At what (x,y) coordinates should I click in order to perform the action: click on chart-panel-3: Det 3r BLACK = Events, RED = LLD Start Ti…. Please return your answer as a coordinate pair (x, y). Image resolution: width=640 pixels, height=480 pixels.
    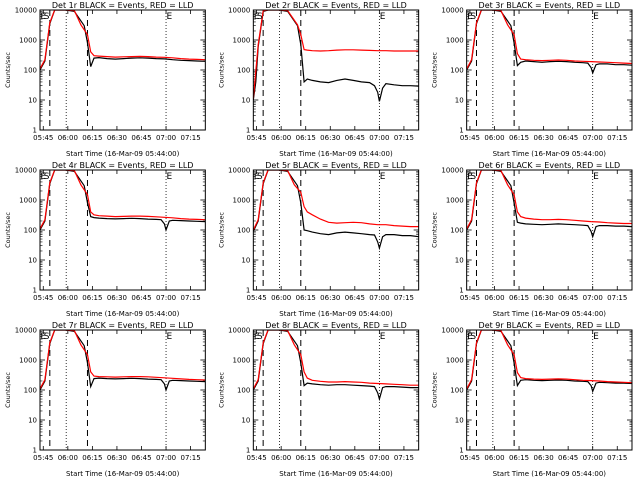
    Looking at the image, I should click on (532, 79).